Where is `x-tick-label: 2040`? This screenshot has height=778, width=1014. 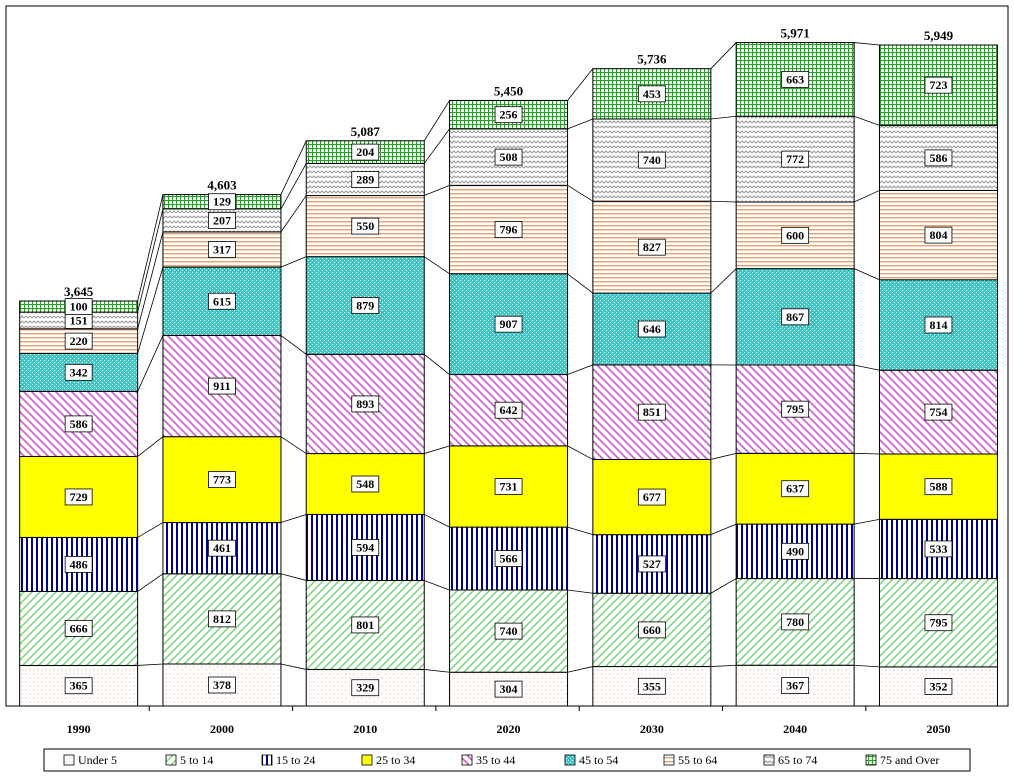
x-tick-label: 2040 is located at coordinates (795, 729).